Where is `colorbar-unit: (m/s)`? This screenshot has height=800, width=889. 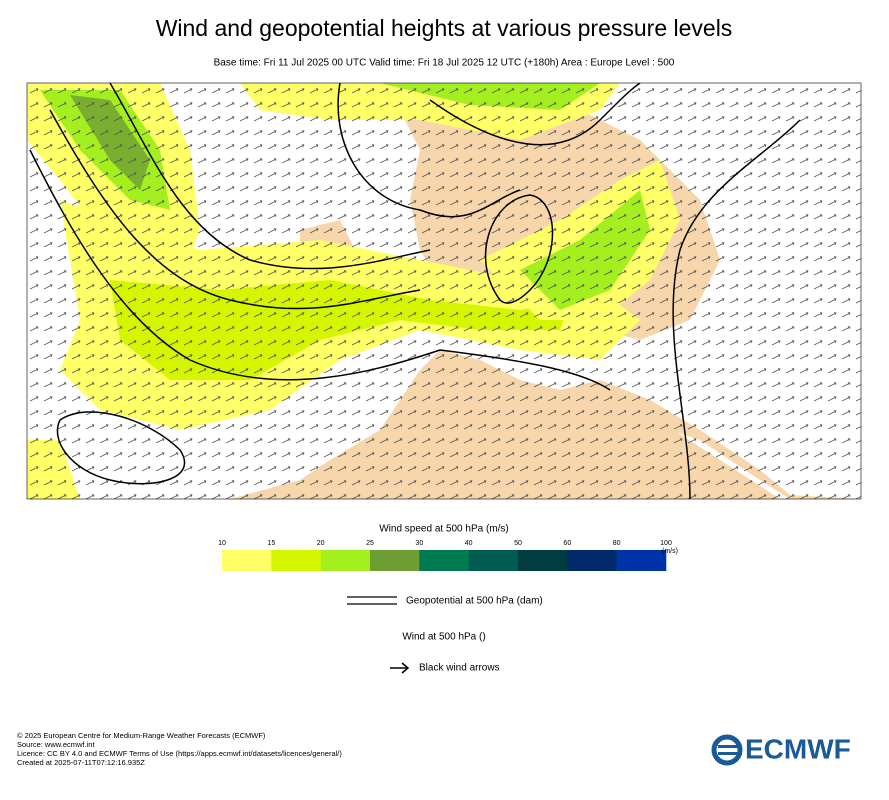 colorbar-unit: (m/s) is located at coordinates (670, 551).